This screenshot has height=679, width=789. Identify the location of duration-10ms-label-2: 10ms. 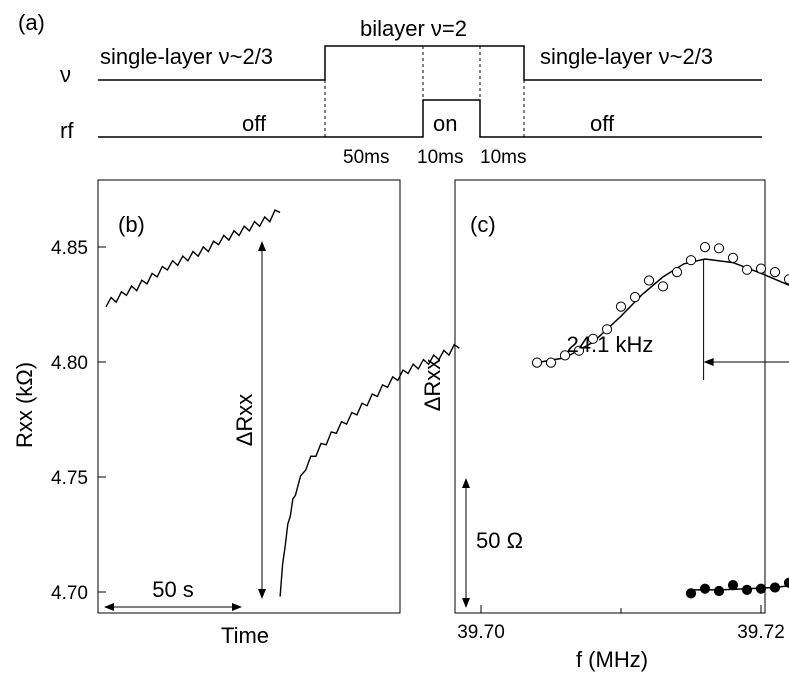
(503, 157).